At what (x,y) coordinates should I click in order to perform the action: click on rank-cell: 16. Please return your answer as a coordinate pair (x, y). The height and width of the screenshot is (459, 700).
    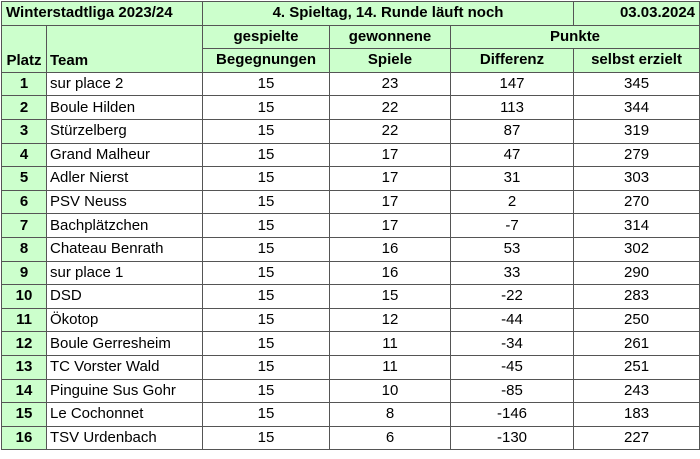
    Looking at the image, I should click on (24, 438).